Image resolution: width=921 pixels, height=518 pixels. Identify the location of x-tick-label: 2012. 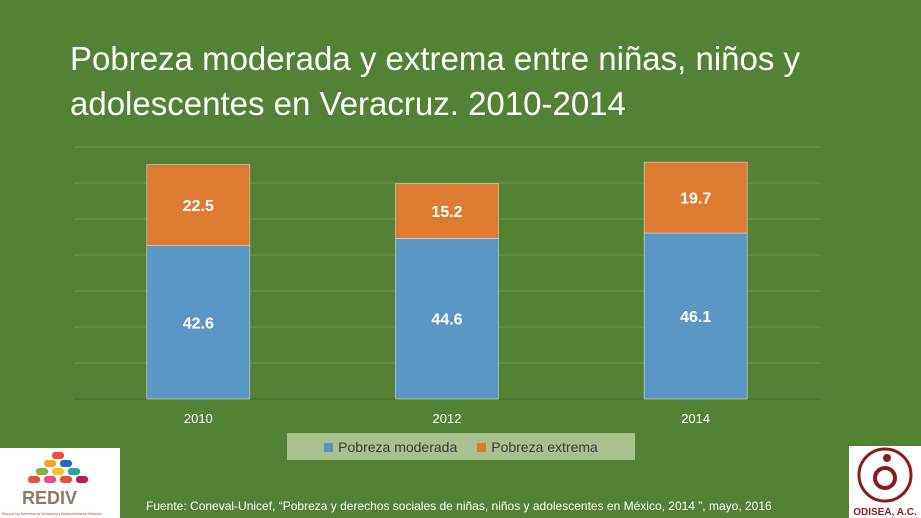
(447, 418).